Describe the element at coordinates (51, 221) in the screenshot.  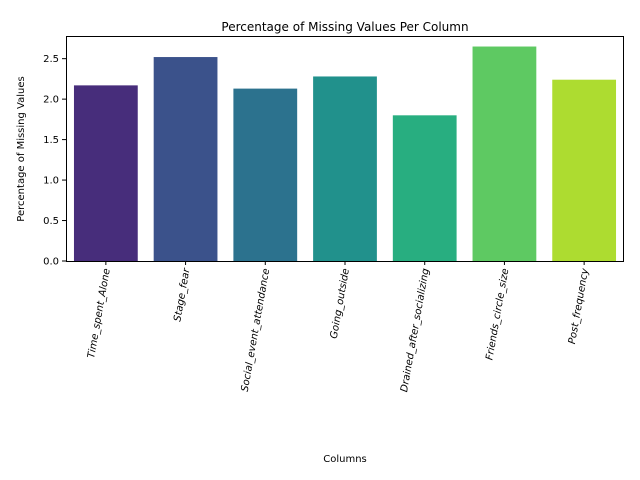
I see `y-tick-label: 0.5` at that location.